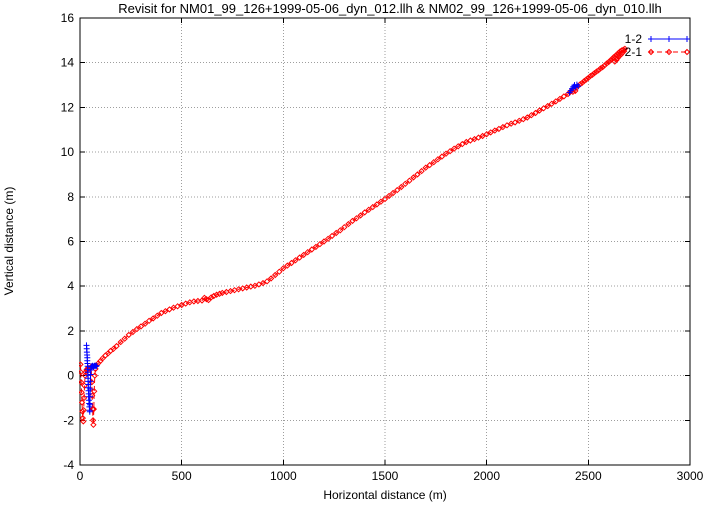 This screenshot has height=505, width=721. What do you see at coordinates (68, 465) in the screenshot?
I see `y-tick-label: -4` at bounding box center [68, 465].